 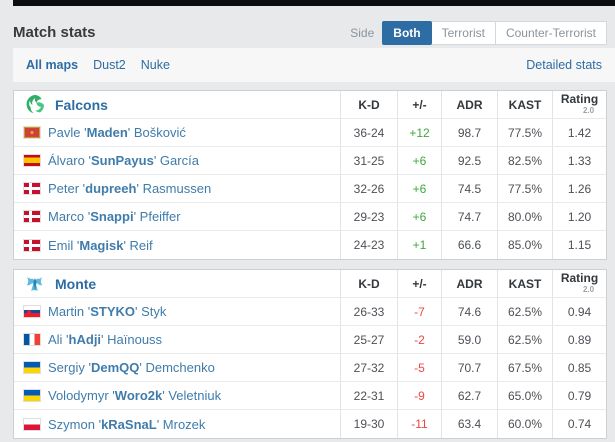 I want to click on stat-rating: 1.15, so click(x=579, y=245).